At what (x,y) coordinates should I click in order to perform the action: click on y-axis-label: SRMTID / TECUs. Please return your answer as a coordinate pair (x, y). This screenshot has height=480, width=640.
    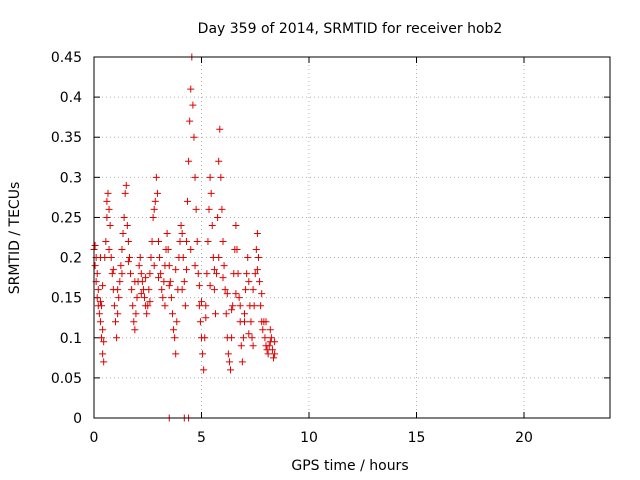
    Looking at the image, I should click on (15, 238).